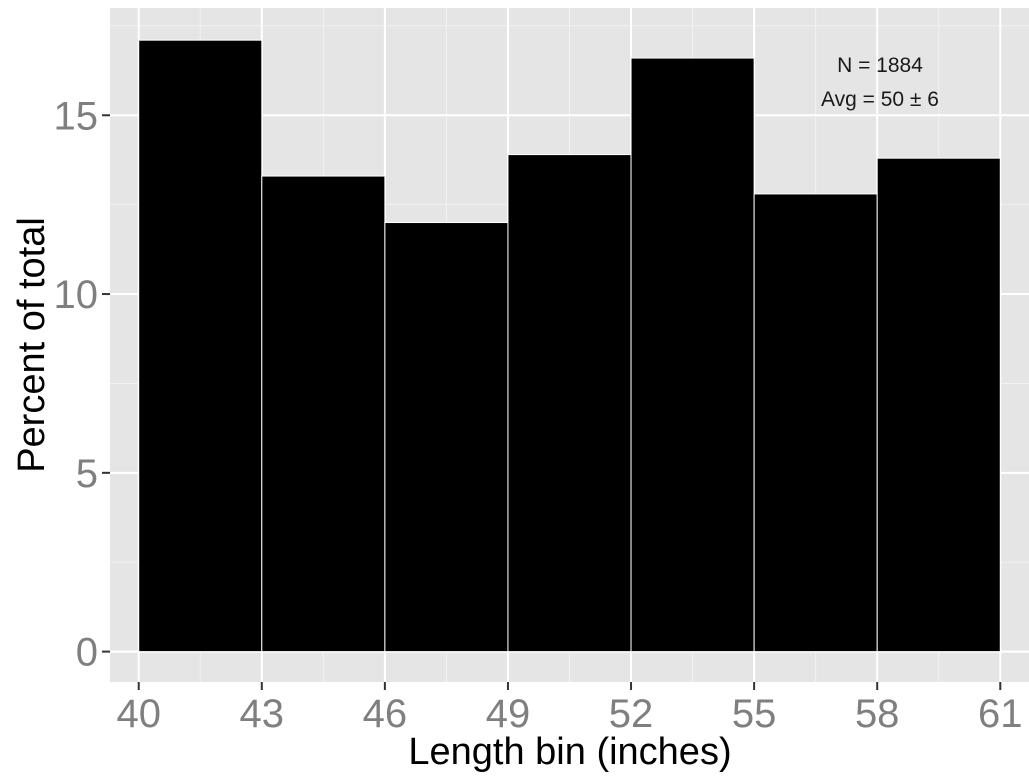 The width and height of the screenshot is (1029, 776). Describe the element at coordinates (385, 714) in the screenshot. I see `x-tick-label: 46` at that location.